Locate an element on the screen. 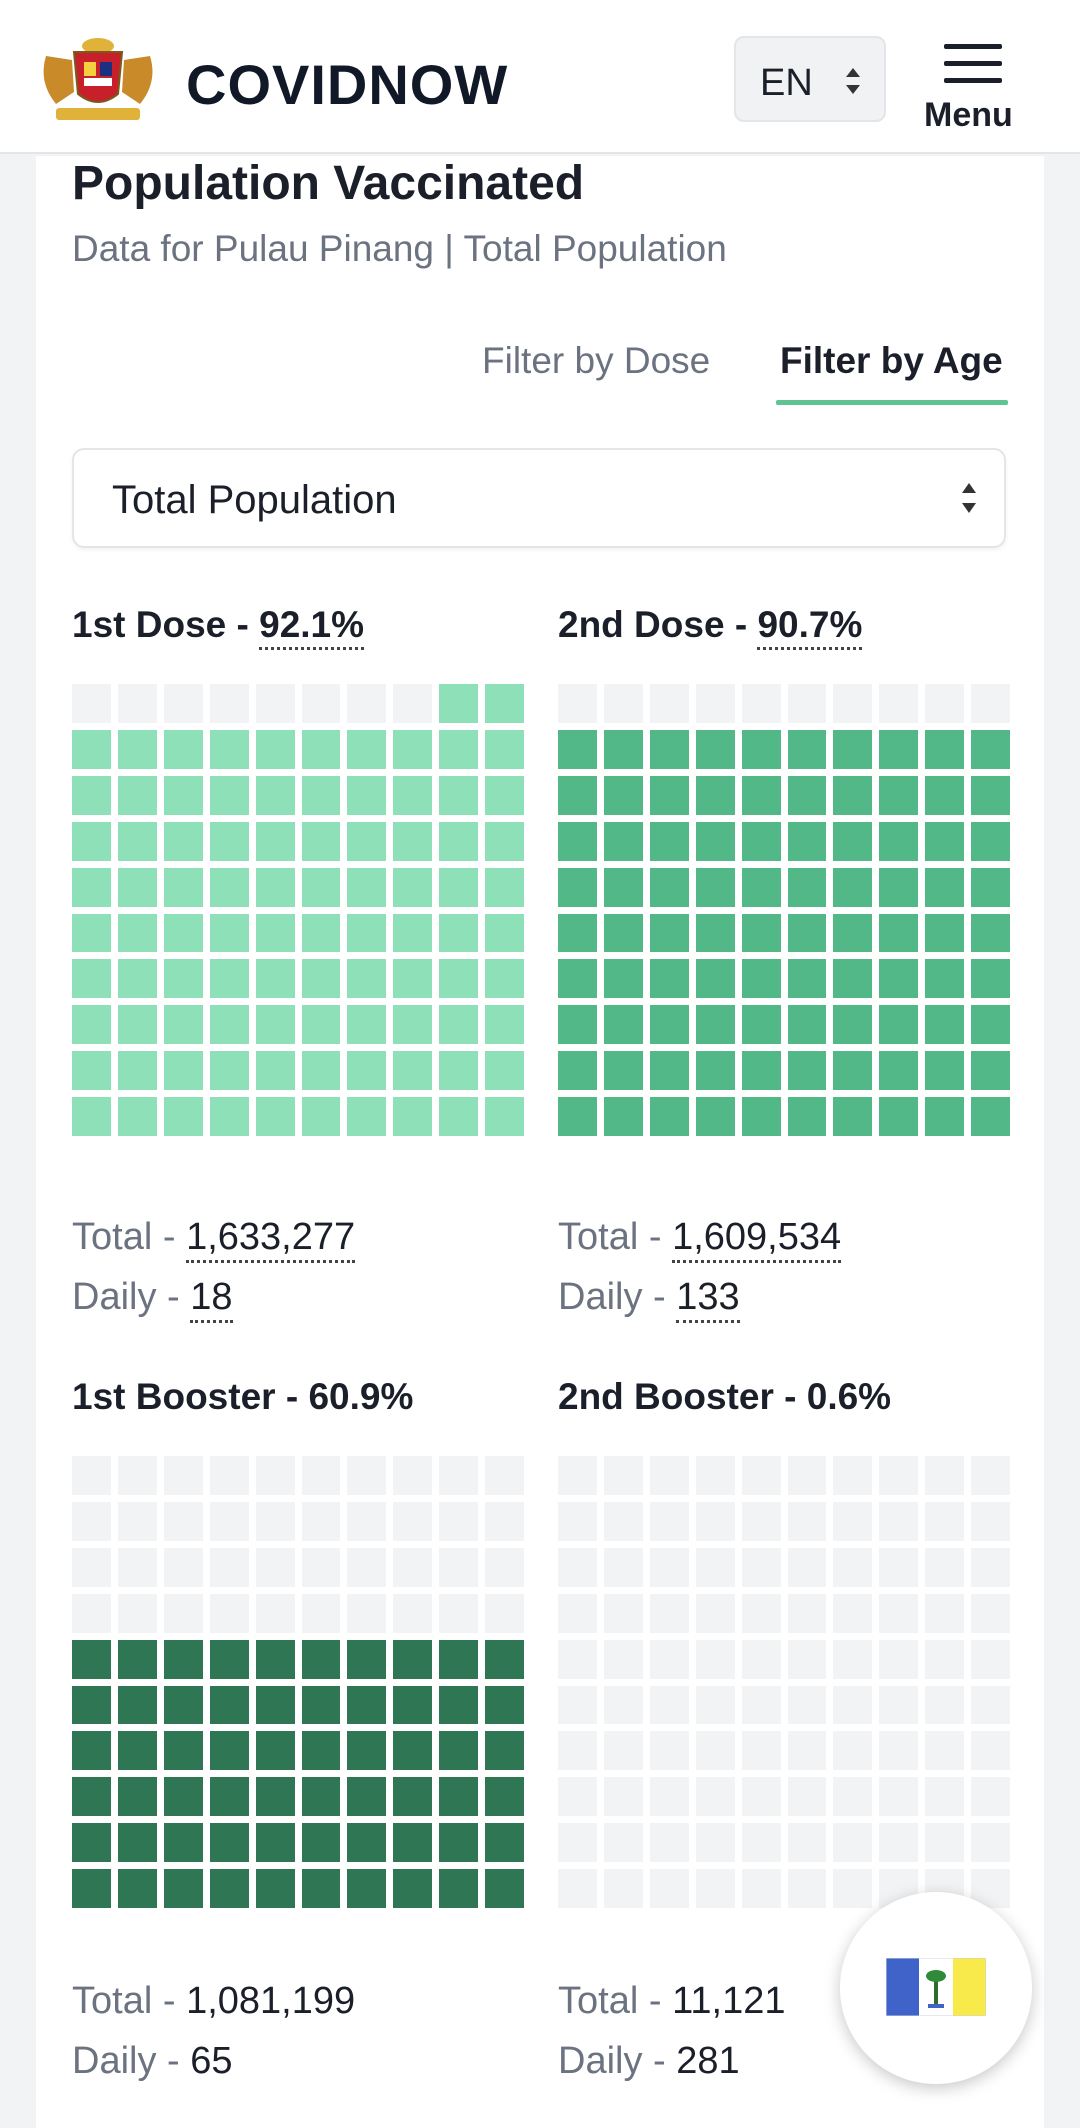 This screenshot has width=1080, height=2128. top-header: COVIDNOW EN Menu is located at coordinates (540, 77).